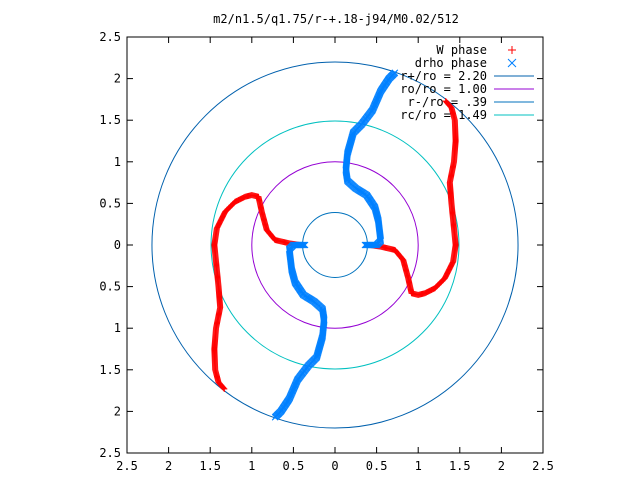 The height and width of the screenshot is (480, 640). What do you see at coordinates (443, 76) in the screenshot?
I see `legend-label: r+/ro = 2.20` at bounding box center [443, 76].